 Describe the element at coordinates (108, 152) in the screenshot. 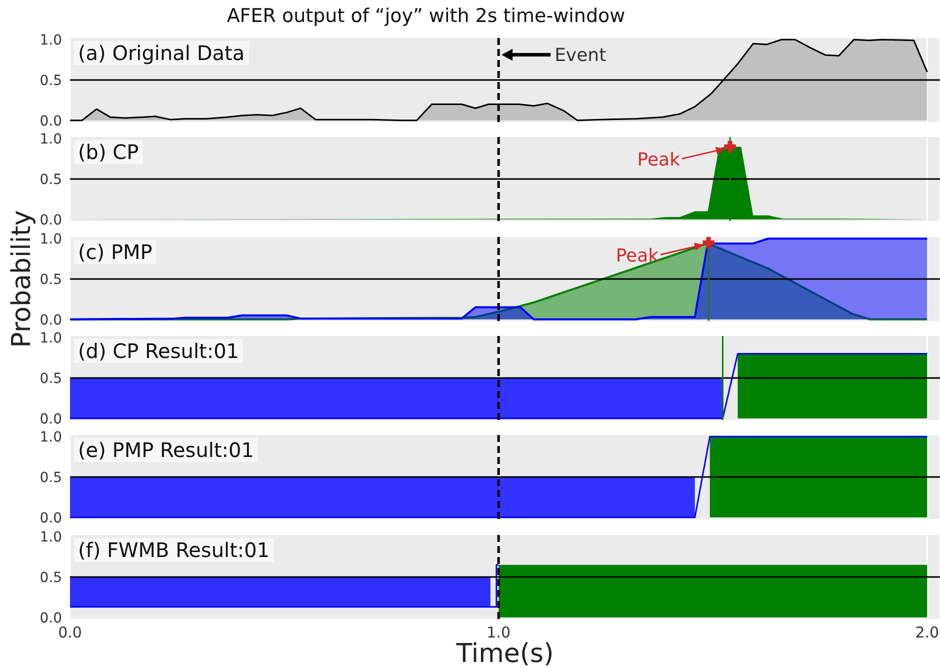

I see `chart-subtitle: (b) CP` at that location.